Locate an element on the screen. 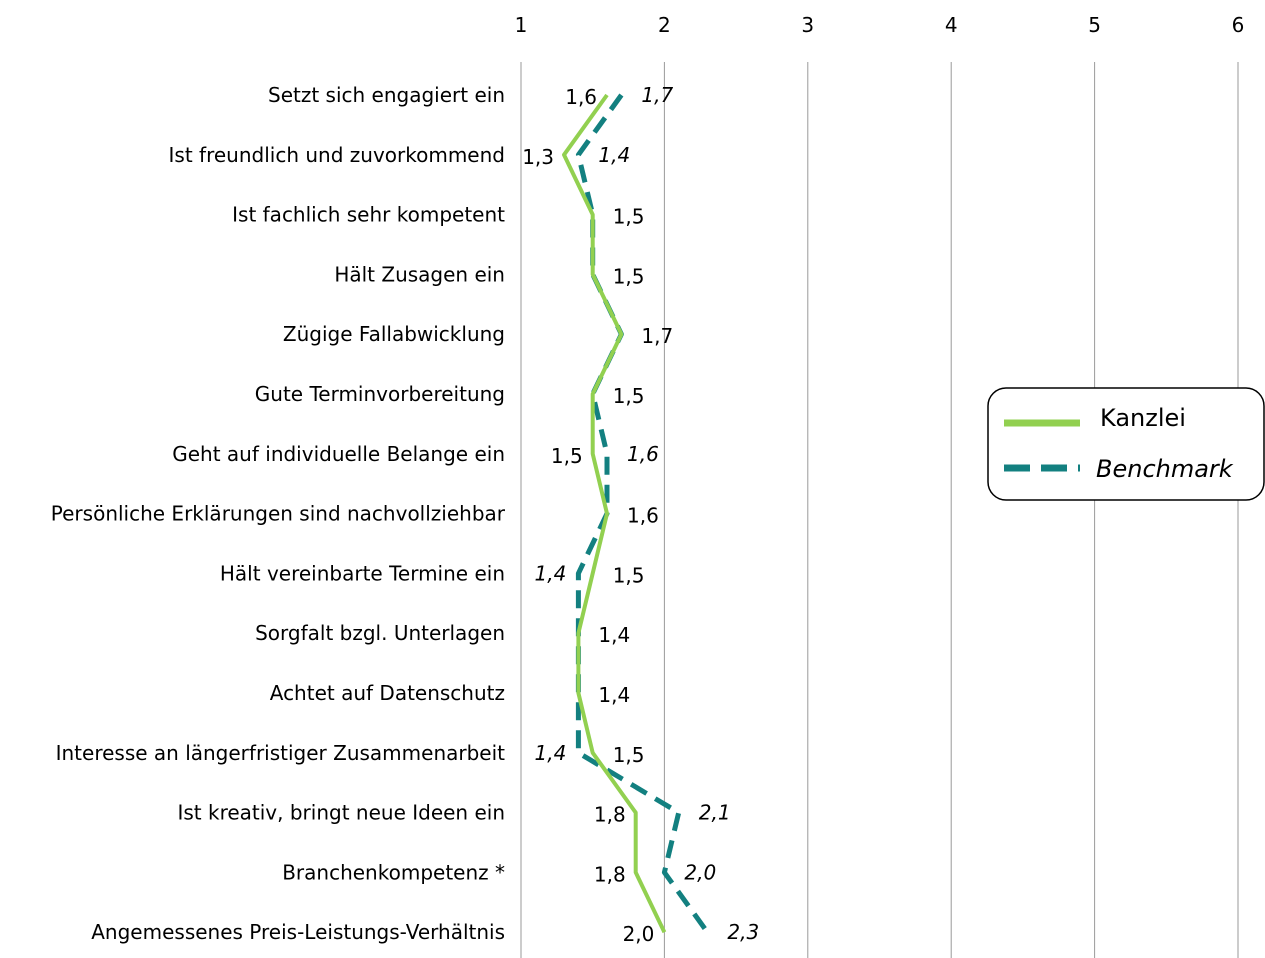 This screenshot has width=1265, height=958. category-label: Zügige Fallabwicklung is located at coordinates (394, 334).